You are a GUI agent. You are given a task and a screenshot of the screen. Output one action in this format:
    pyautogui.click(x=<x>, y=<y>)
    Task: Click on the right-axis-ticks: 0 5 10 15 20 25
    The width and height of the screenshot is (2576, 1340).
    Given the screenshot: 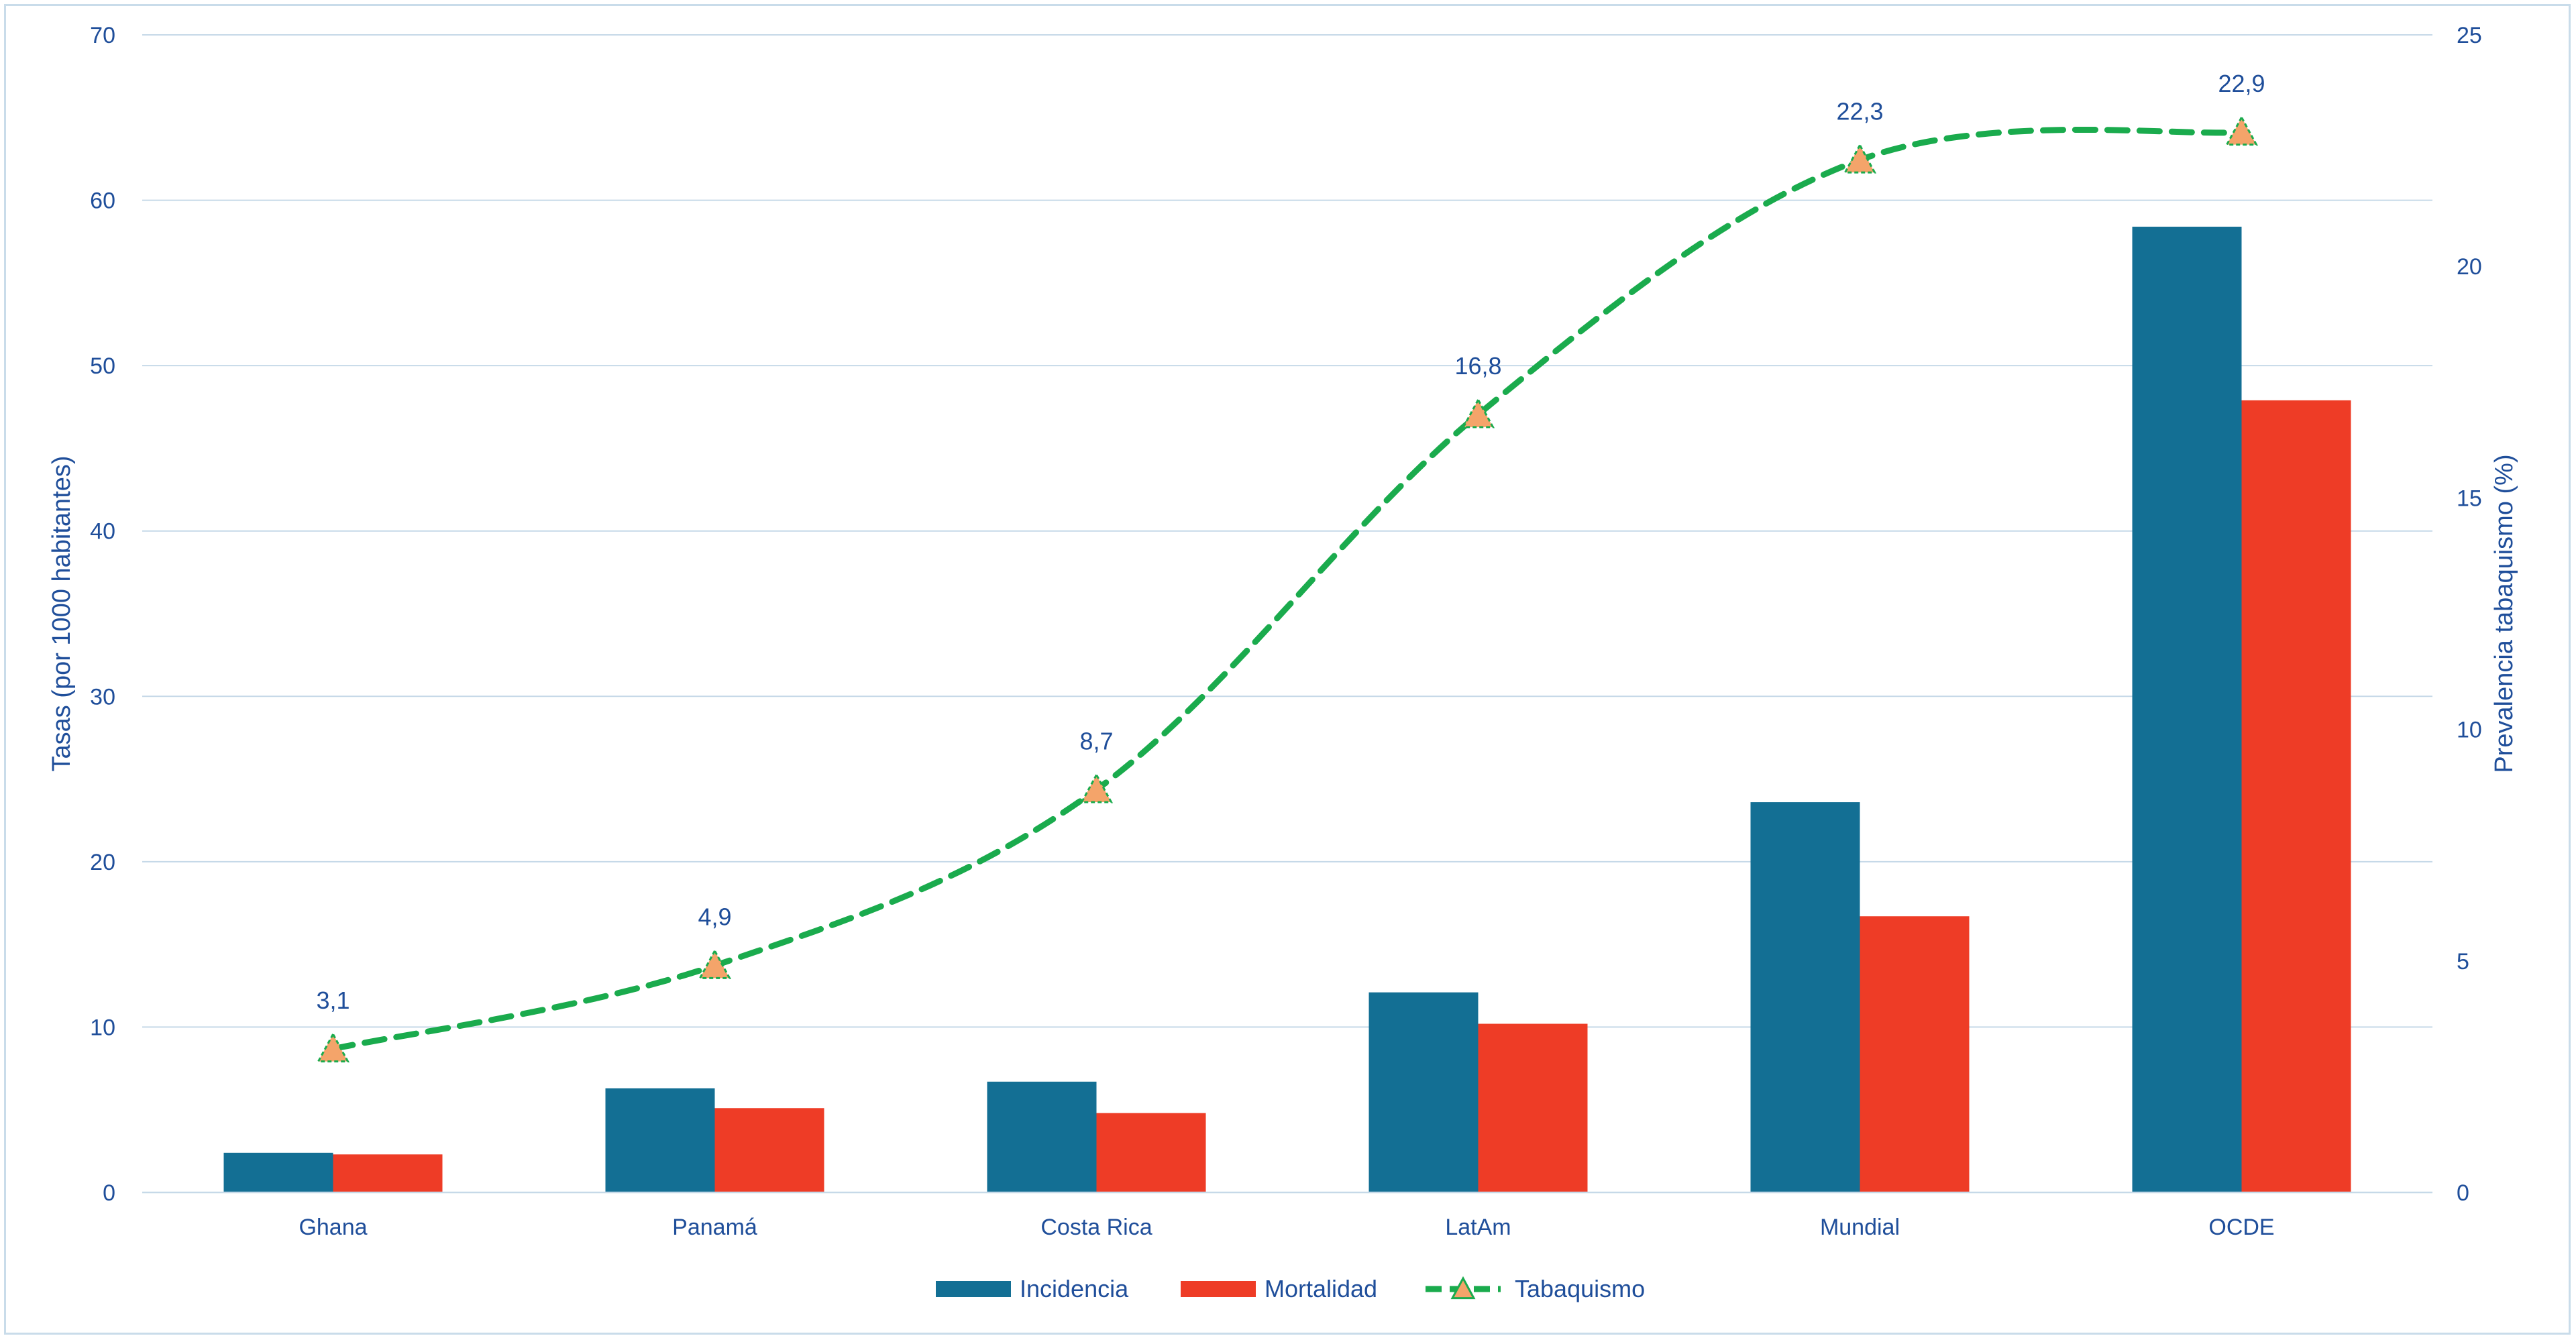 What is the action you would take?
    pyautogui.click(x=2469, y=614)
    